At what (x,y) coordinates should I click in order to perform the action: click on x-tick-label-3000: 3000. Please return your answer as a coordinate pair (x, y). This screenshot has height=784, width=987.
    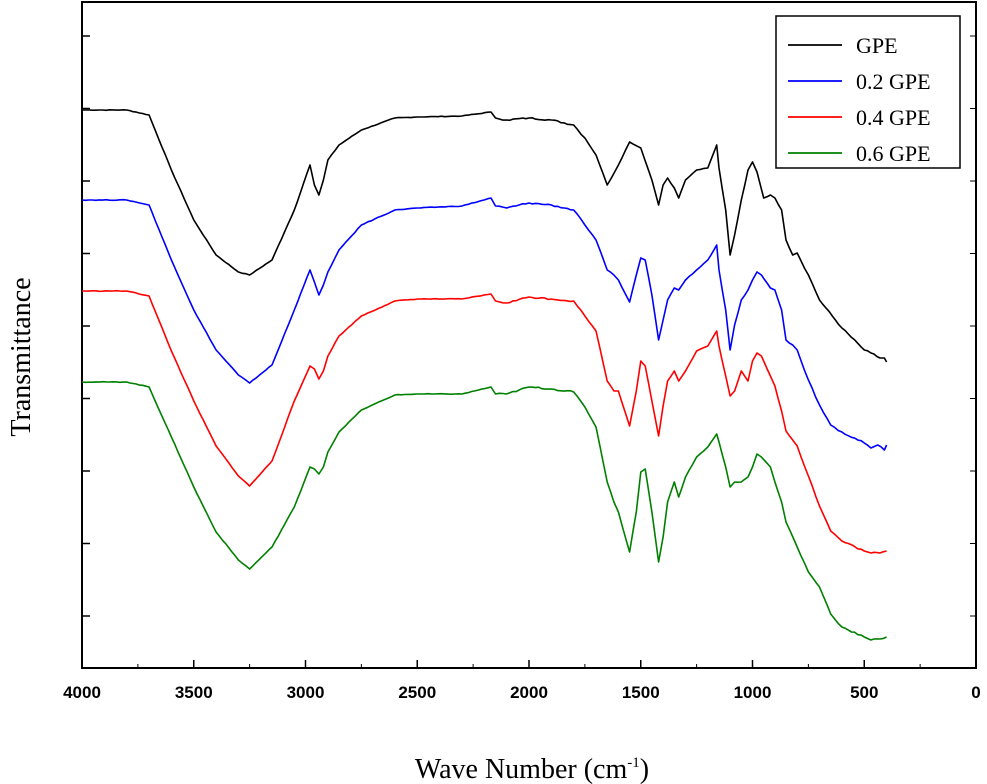
    Looking at the image, I should click on (306, 692).